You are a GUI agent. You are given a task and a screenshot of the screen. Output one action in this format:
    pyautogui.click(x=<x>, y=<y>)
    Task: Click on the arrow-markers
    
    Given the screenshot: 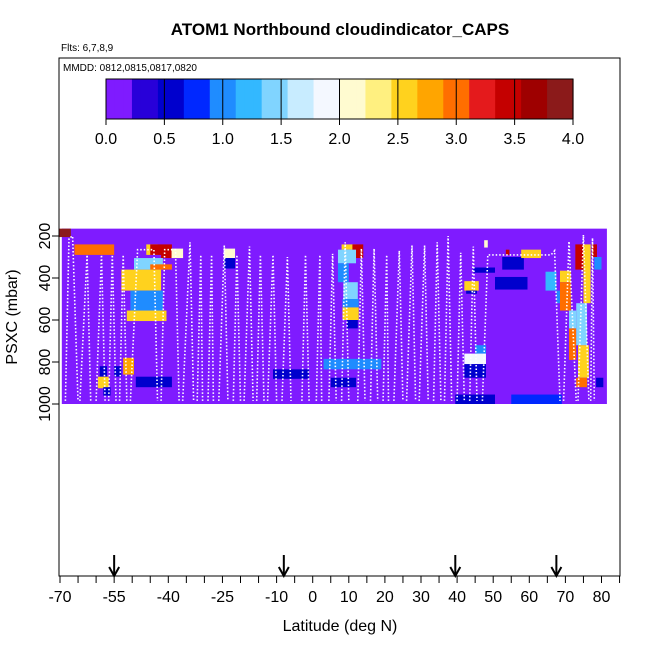 What is the action you would take?
    pyautogui.click(x=335, y=567)
    